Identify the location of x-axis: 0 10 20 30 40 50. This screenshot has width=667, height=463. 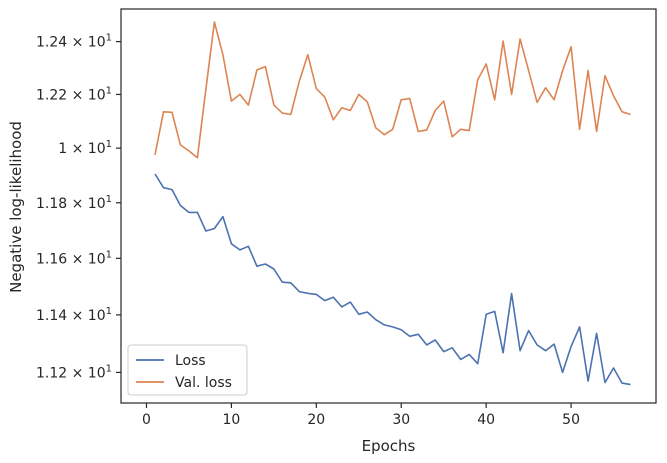
(361, 415).